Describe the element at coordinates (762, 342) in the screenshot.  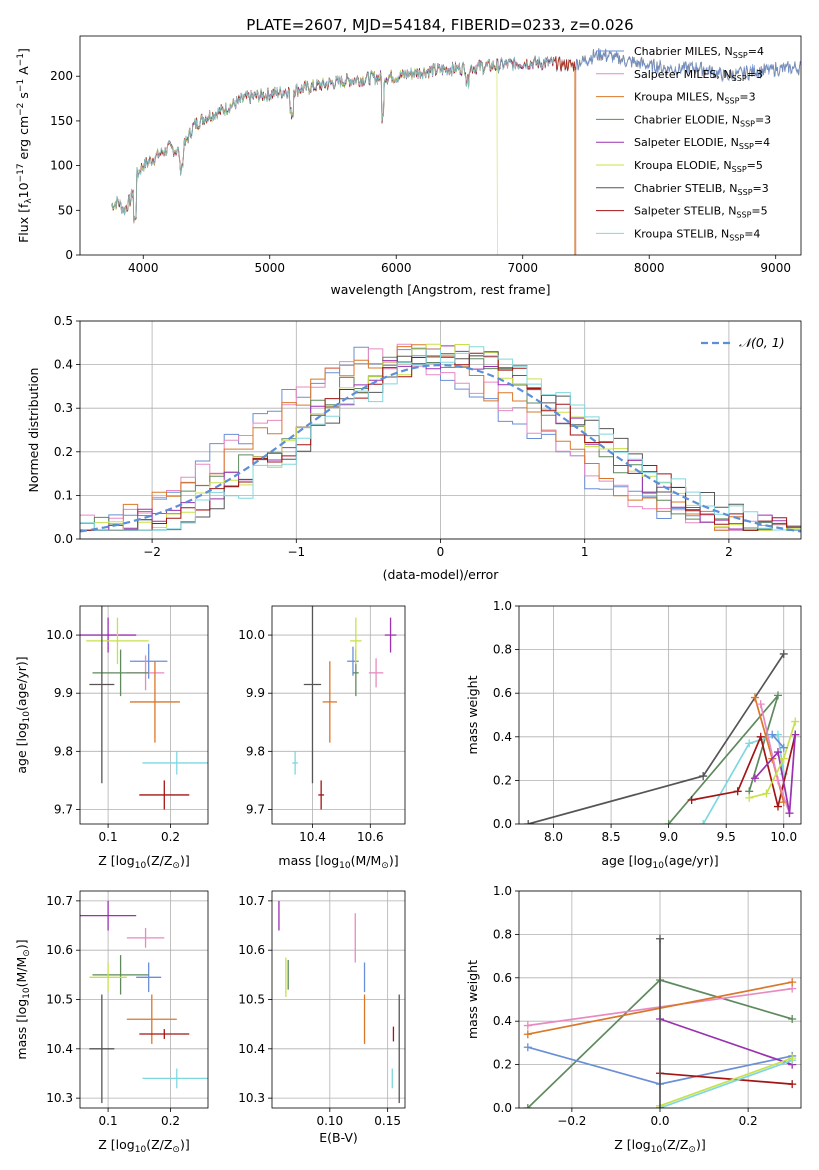
I see `legend-label: 𝒩(0, 1)` at that location.